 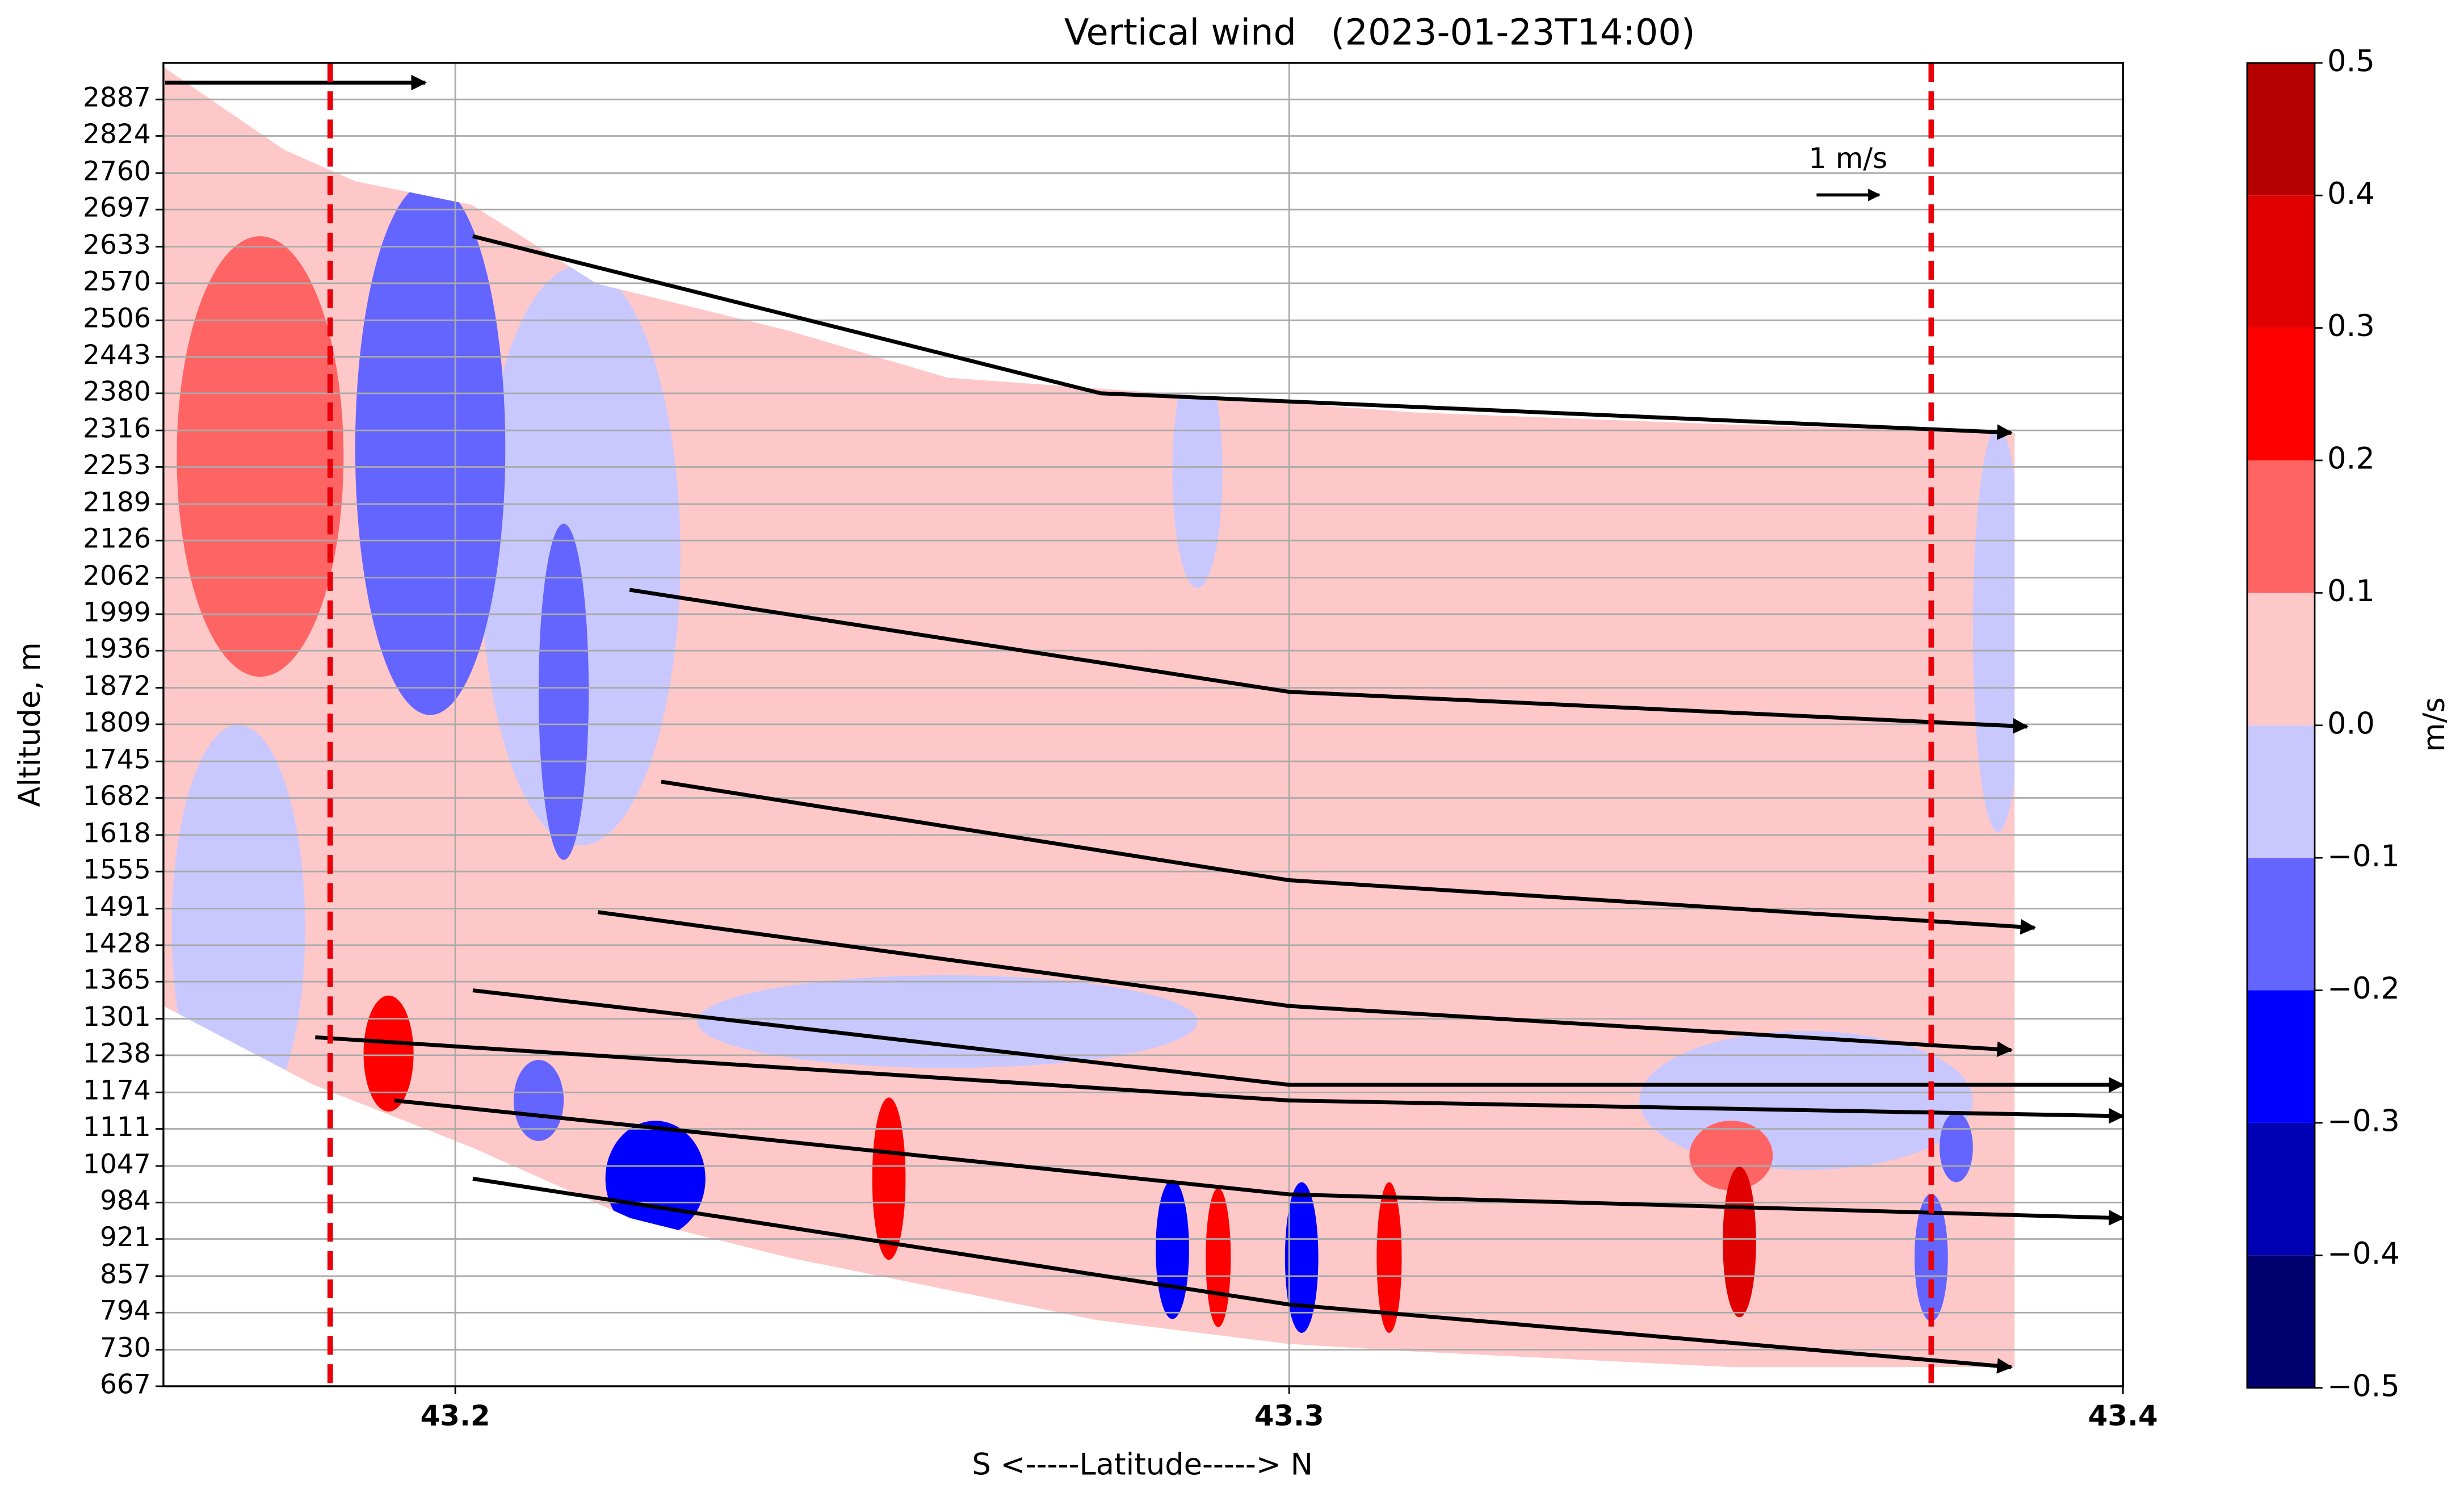 I want to click on y-tick-label: 2887, so click(x=117, y=98).